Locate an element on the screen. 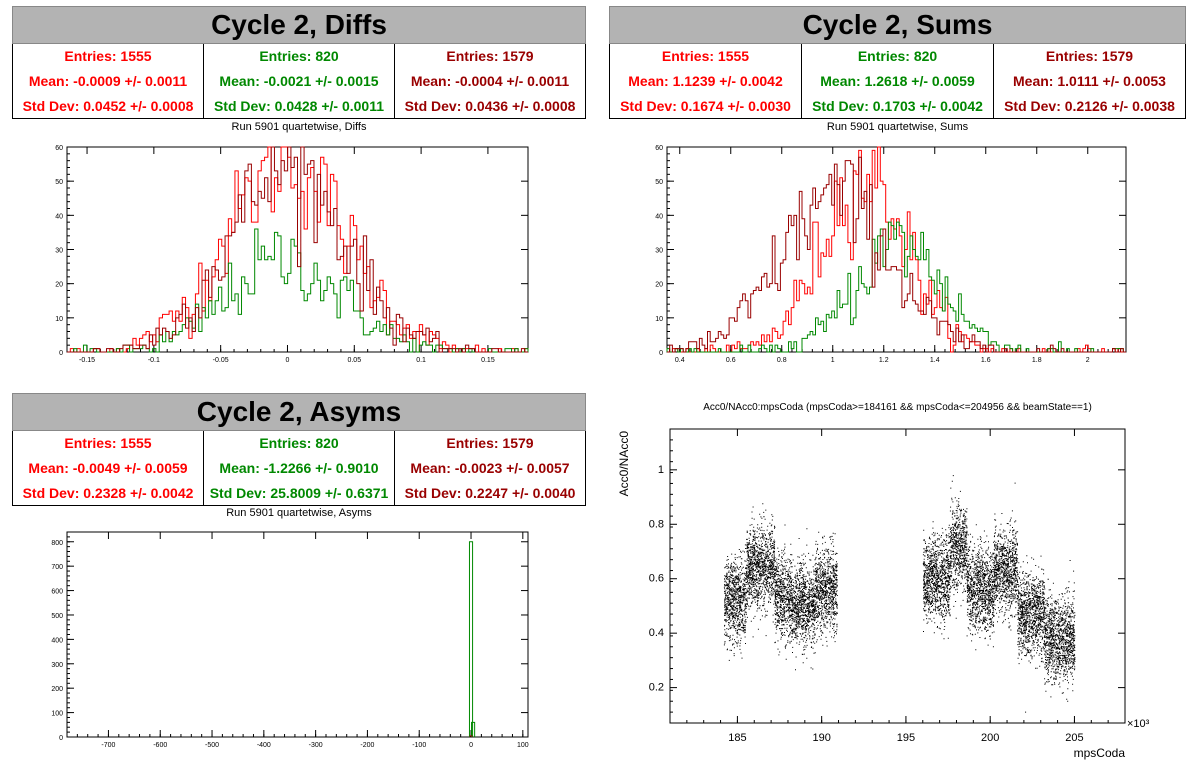 The image size is (1196, 772). x-tick-label: 185 is located at coordinates (737, 738).